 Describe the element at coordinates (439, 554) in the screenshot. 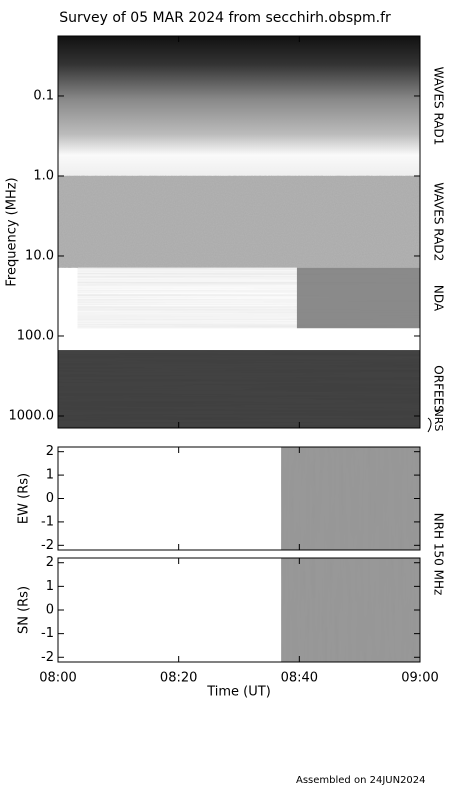

I see `nrh-label: NRH 150 MHz` at that location.